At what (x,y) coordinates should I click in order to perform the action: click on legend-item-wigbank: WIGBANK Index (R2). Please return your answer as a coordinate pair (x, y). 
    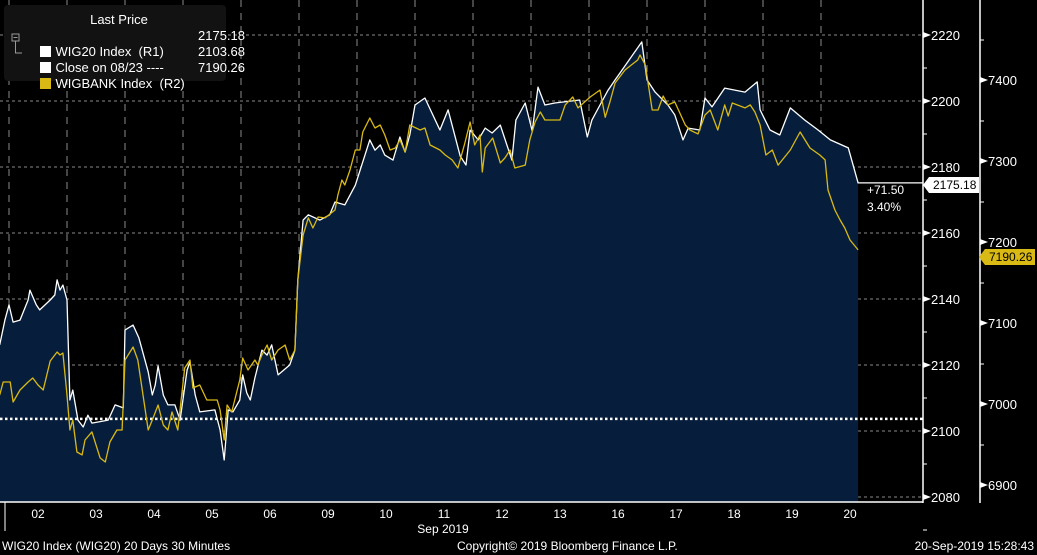
    Looking at the image, I should click on (105, 75).